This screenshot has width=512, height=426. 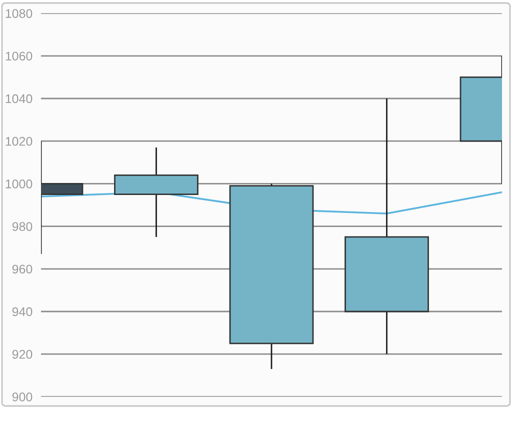 I want to click on y-tick-label: 1020, so click(x=19, y=141).